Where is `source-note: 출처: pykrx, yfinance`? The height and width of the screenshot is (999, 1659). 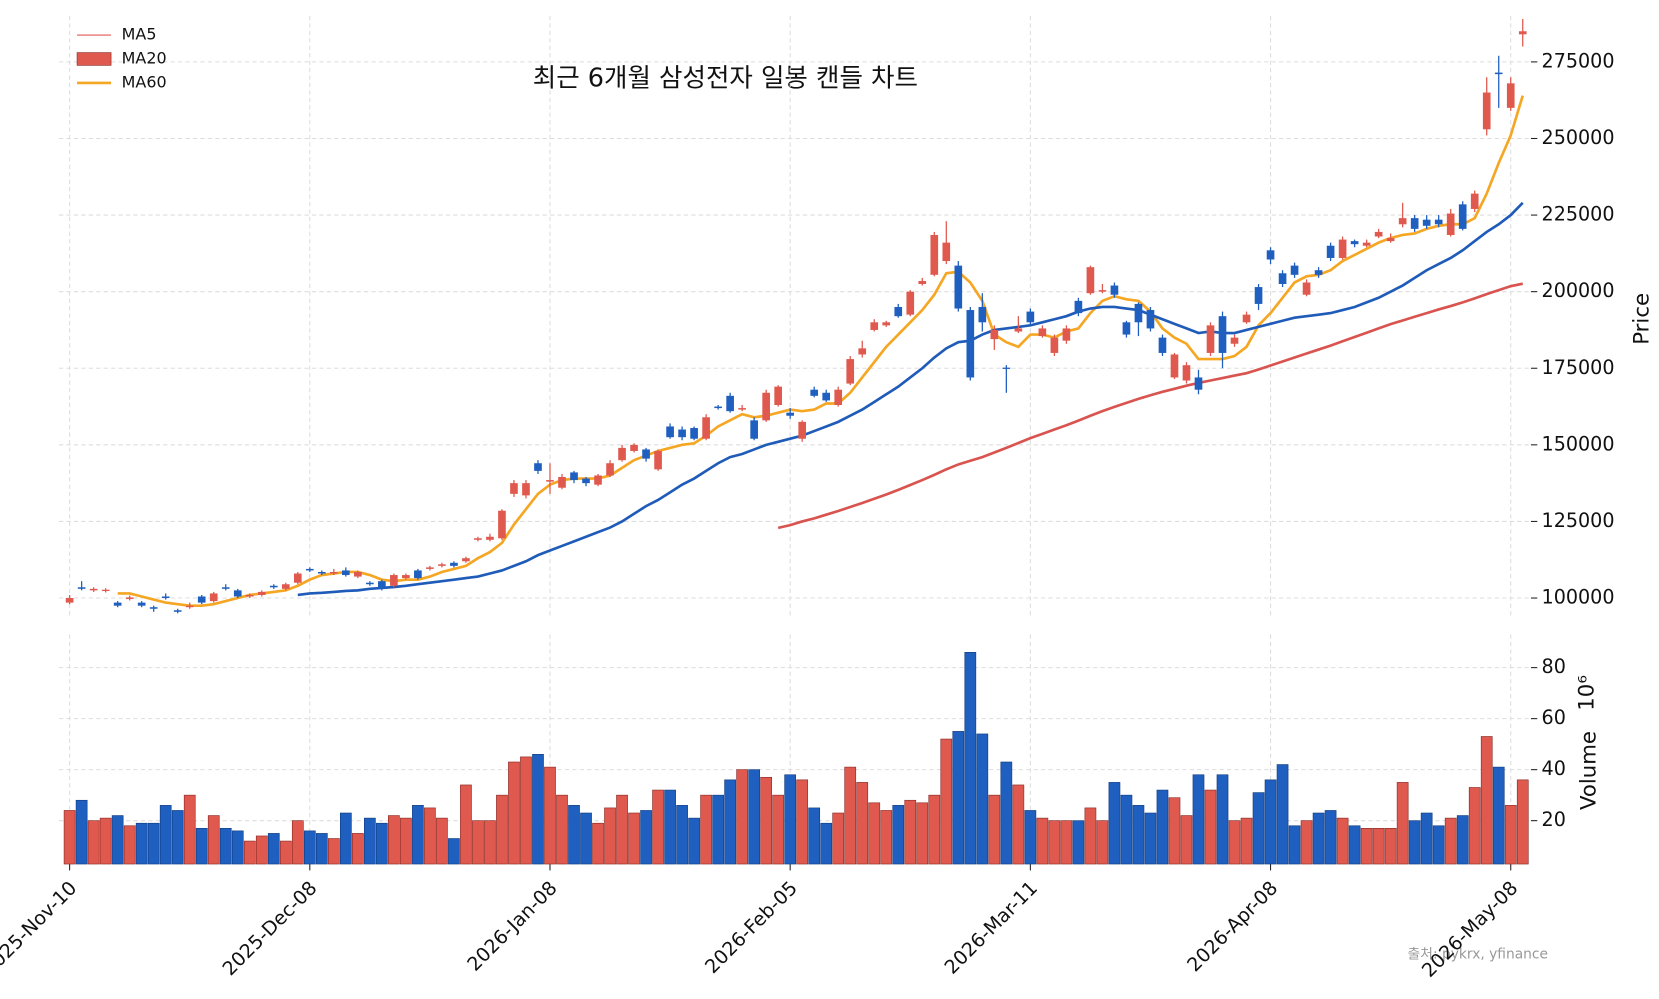
source-note: 출처: pykrx, yfinance is located at coordinates (1478, 954).